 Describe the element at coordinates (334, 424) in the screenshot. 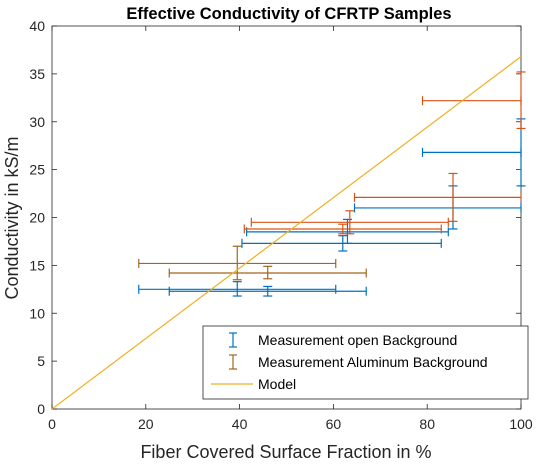

I see `x-tick-label: 60` at that location.